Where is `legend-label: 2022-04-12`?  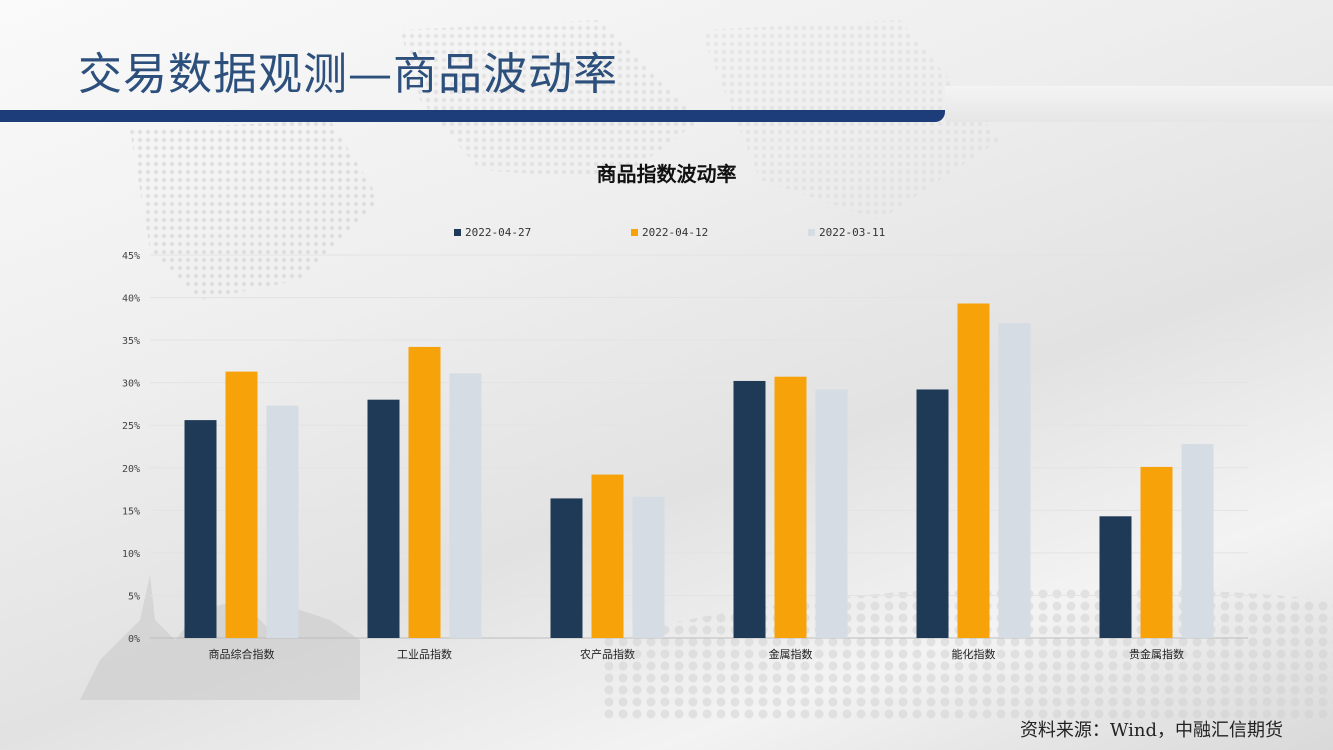 legend-label: 2022-04-12 is located at coordinates (675, 232).